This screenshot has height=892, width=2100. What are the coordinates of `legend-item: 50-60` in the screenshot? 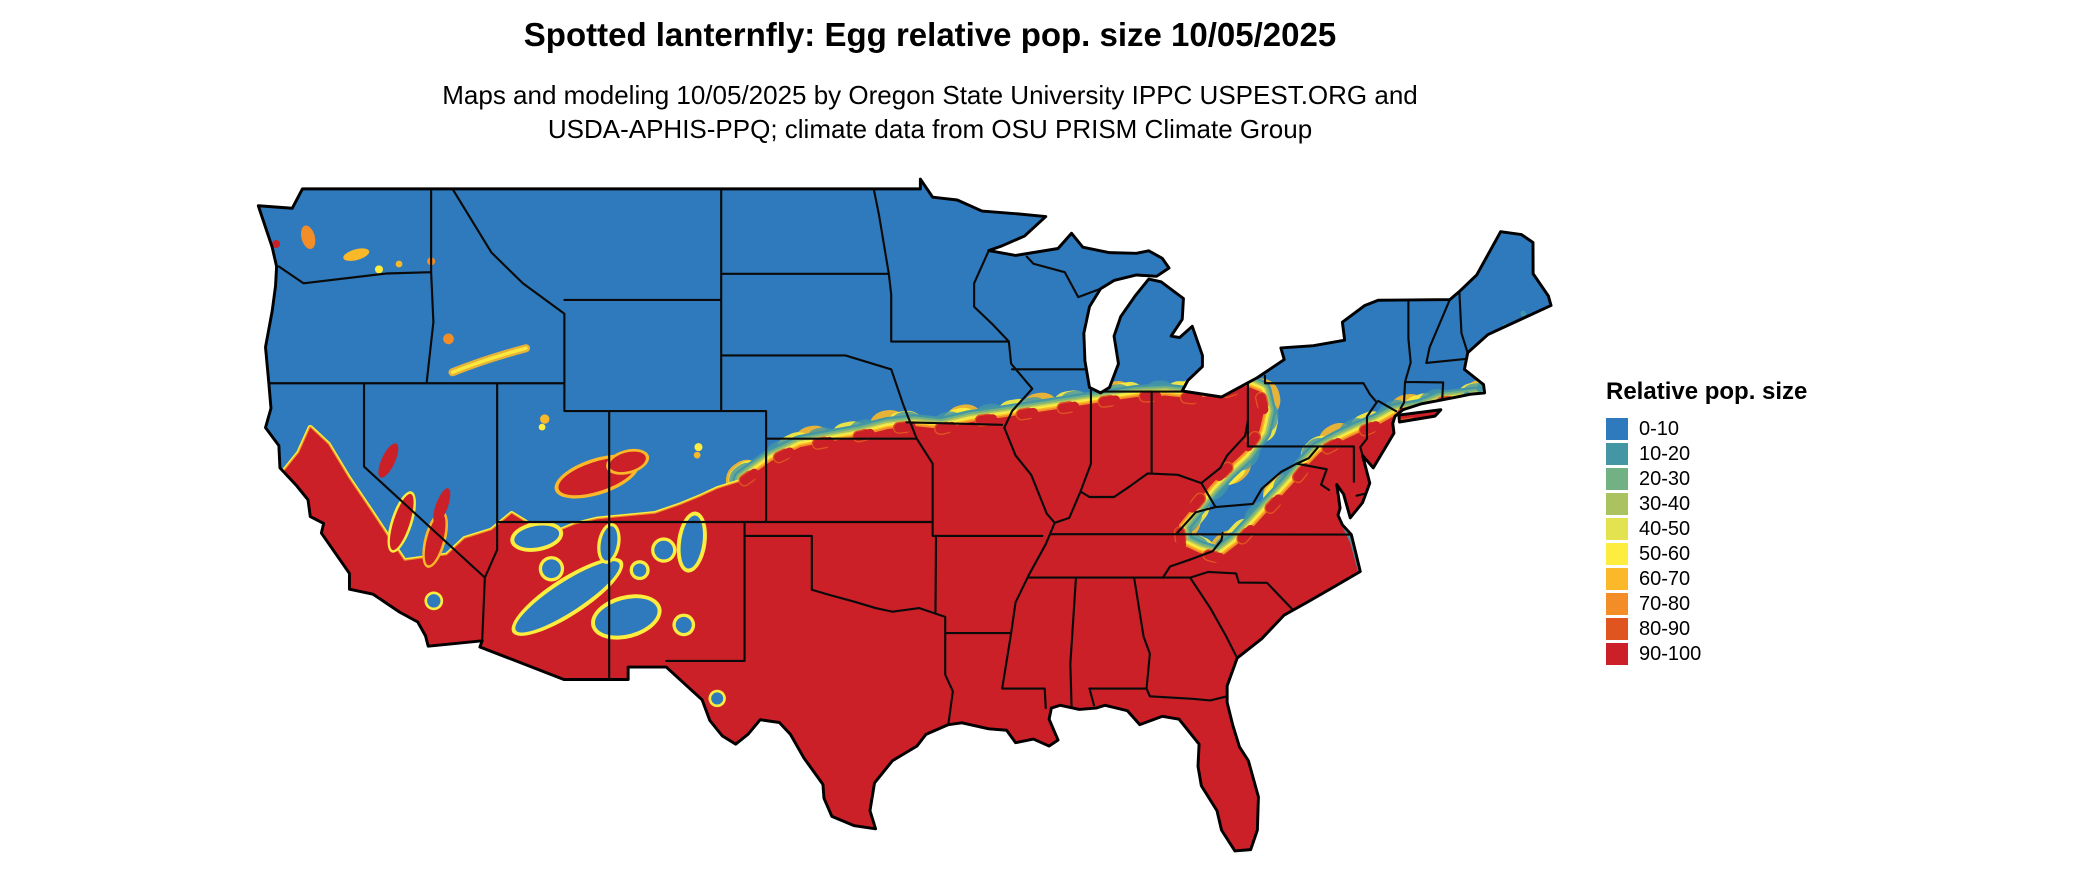 It's located at (1706, 553).